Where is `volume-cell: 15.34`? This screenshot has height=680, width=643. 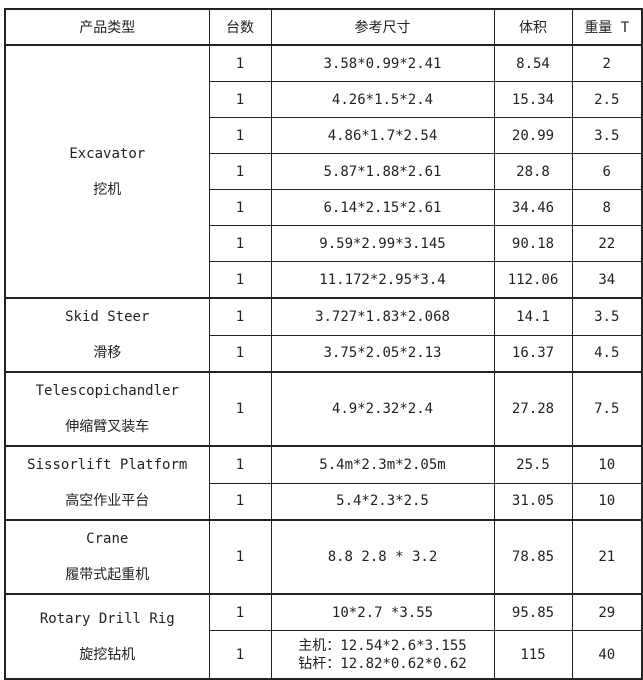
volume-cell: 15.34 is located at coordinates (533, 99).